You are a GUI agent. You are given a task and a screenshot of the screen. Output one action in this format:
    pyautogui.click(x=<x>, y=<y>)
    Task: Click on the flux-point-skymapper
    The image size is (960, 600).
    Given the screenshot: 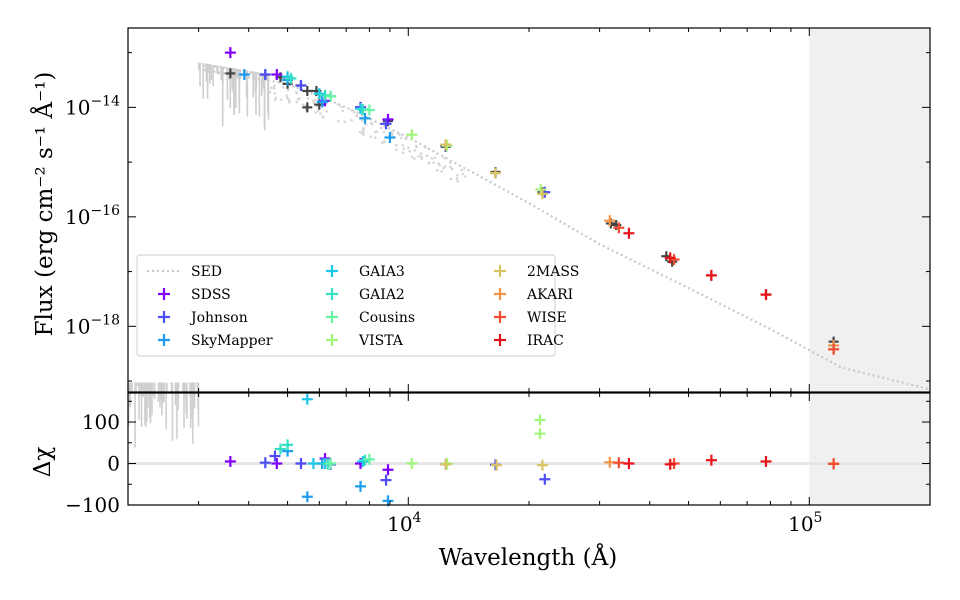 What is the action you would take?
    pyautogui.click(x=244, y=75)
    